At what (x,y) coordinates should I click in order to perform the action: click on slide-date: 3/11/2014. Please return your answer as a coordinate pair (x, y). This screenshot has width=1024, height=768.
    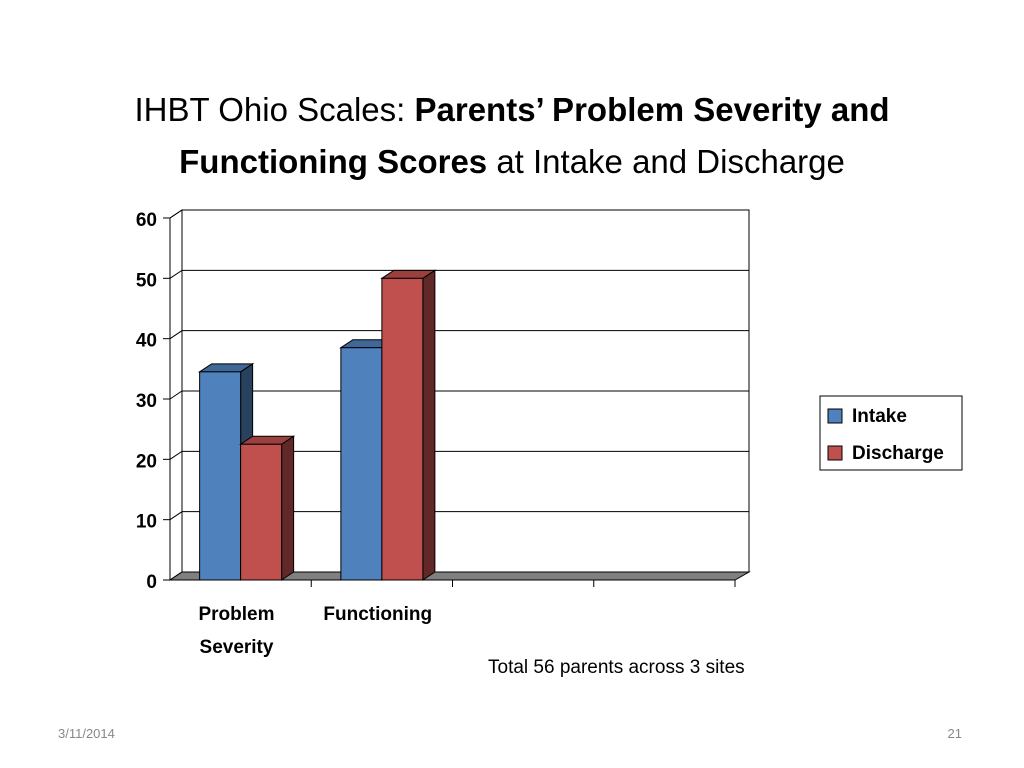
    Looking at the image, I should click on (86, 733).